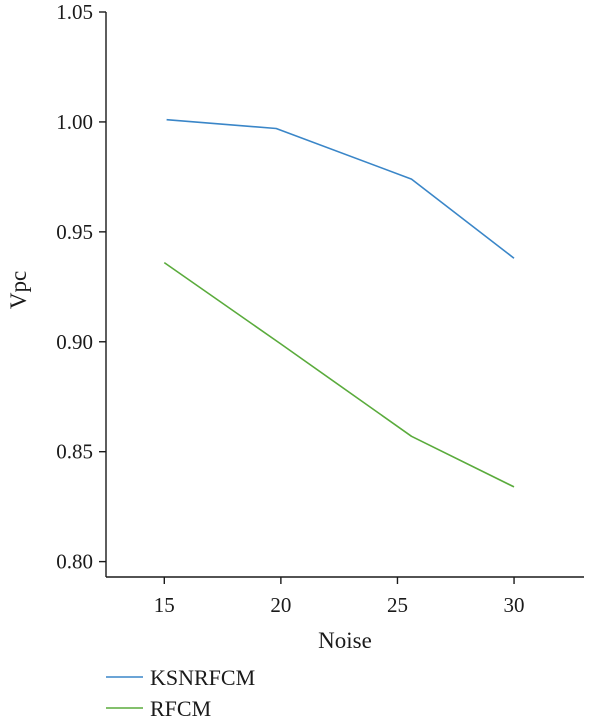 The width and height of the screenshot is (600, 726). What do you see at coordinates (514, 605) in the screenshot?
I see `x-tick-label: 30` at bounding box center [514, 605].